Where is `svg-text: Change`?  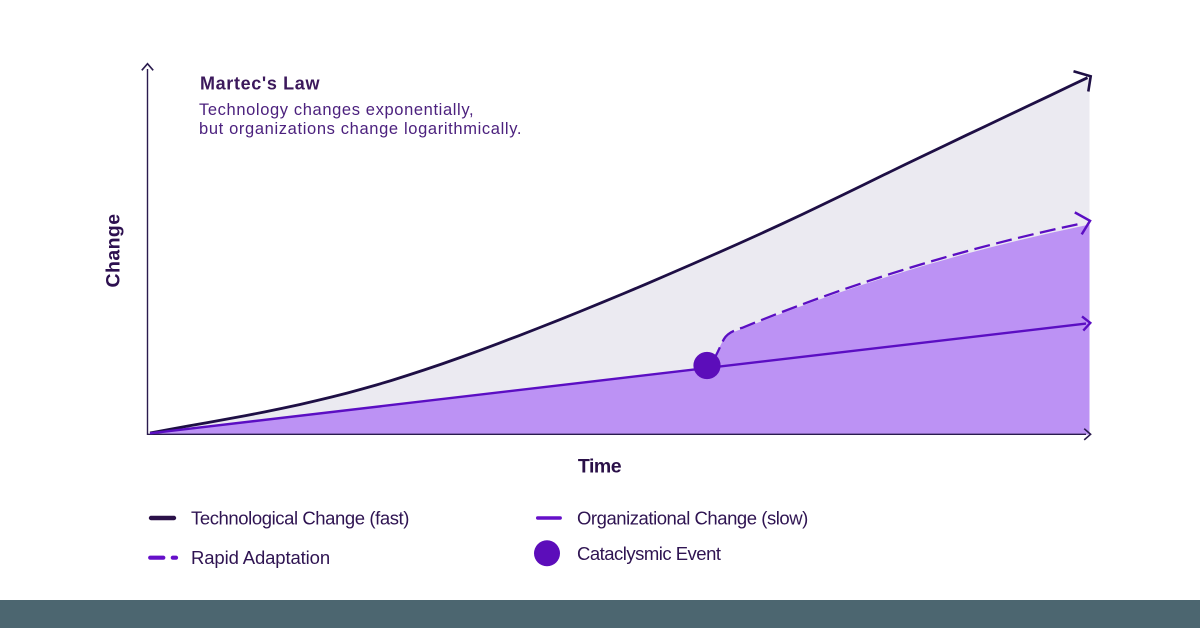 svg-text: Change is located at coordinates (114, 251).